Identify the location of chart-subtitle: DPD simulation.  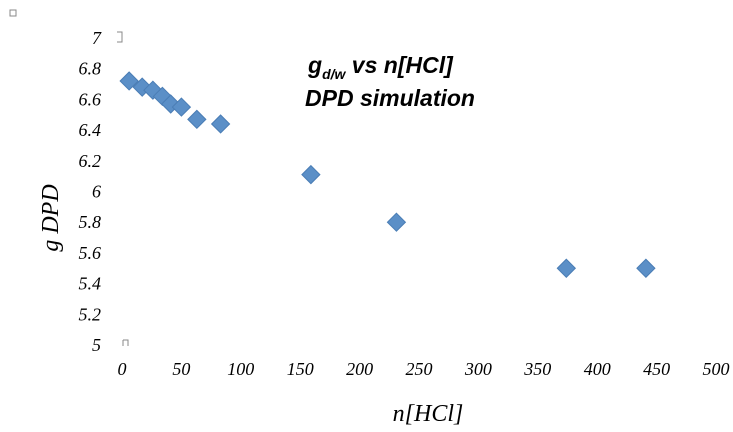
(390, 98).